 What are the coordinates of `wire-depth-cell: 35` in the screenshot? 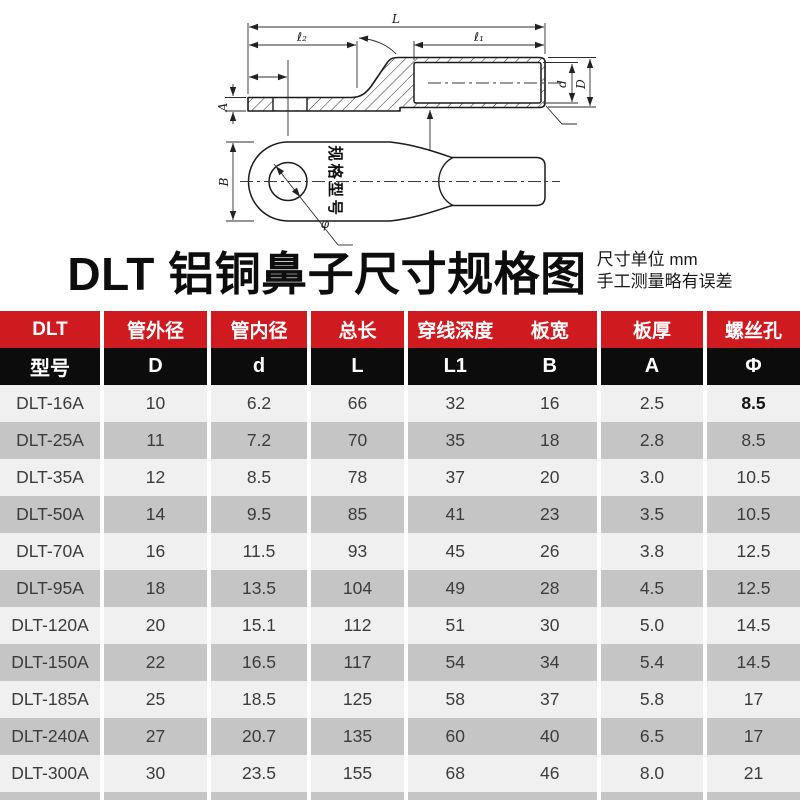 It's located at (455, 440).